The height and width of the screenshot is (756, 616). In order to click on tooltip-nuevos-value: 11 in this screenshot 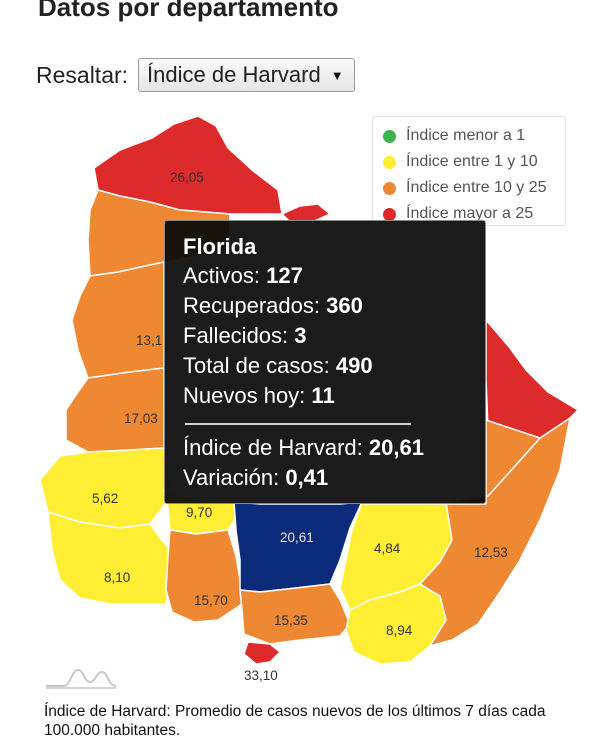, I will do `click(323, 395)`.